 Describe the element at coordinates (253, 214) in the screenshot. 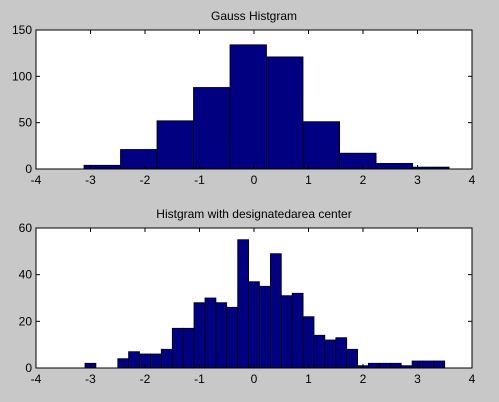

I see `chart-title: Histgram with designatedarea center` at that location.